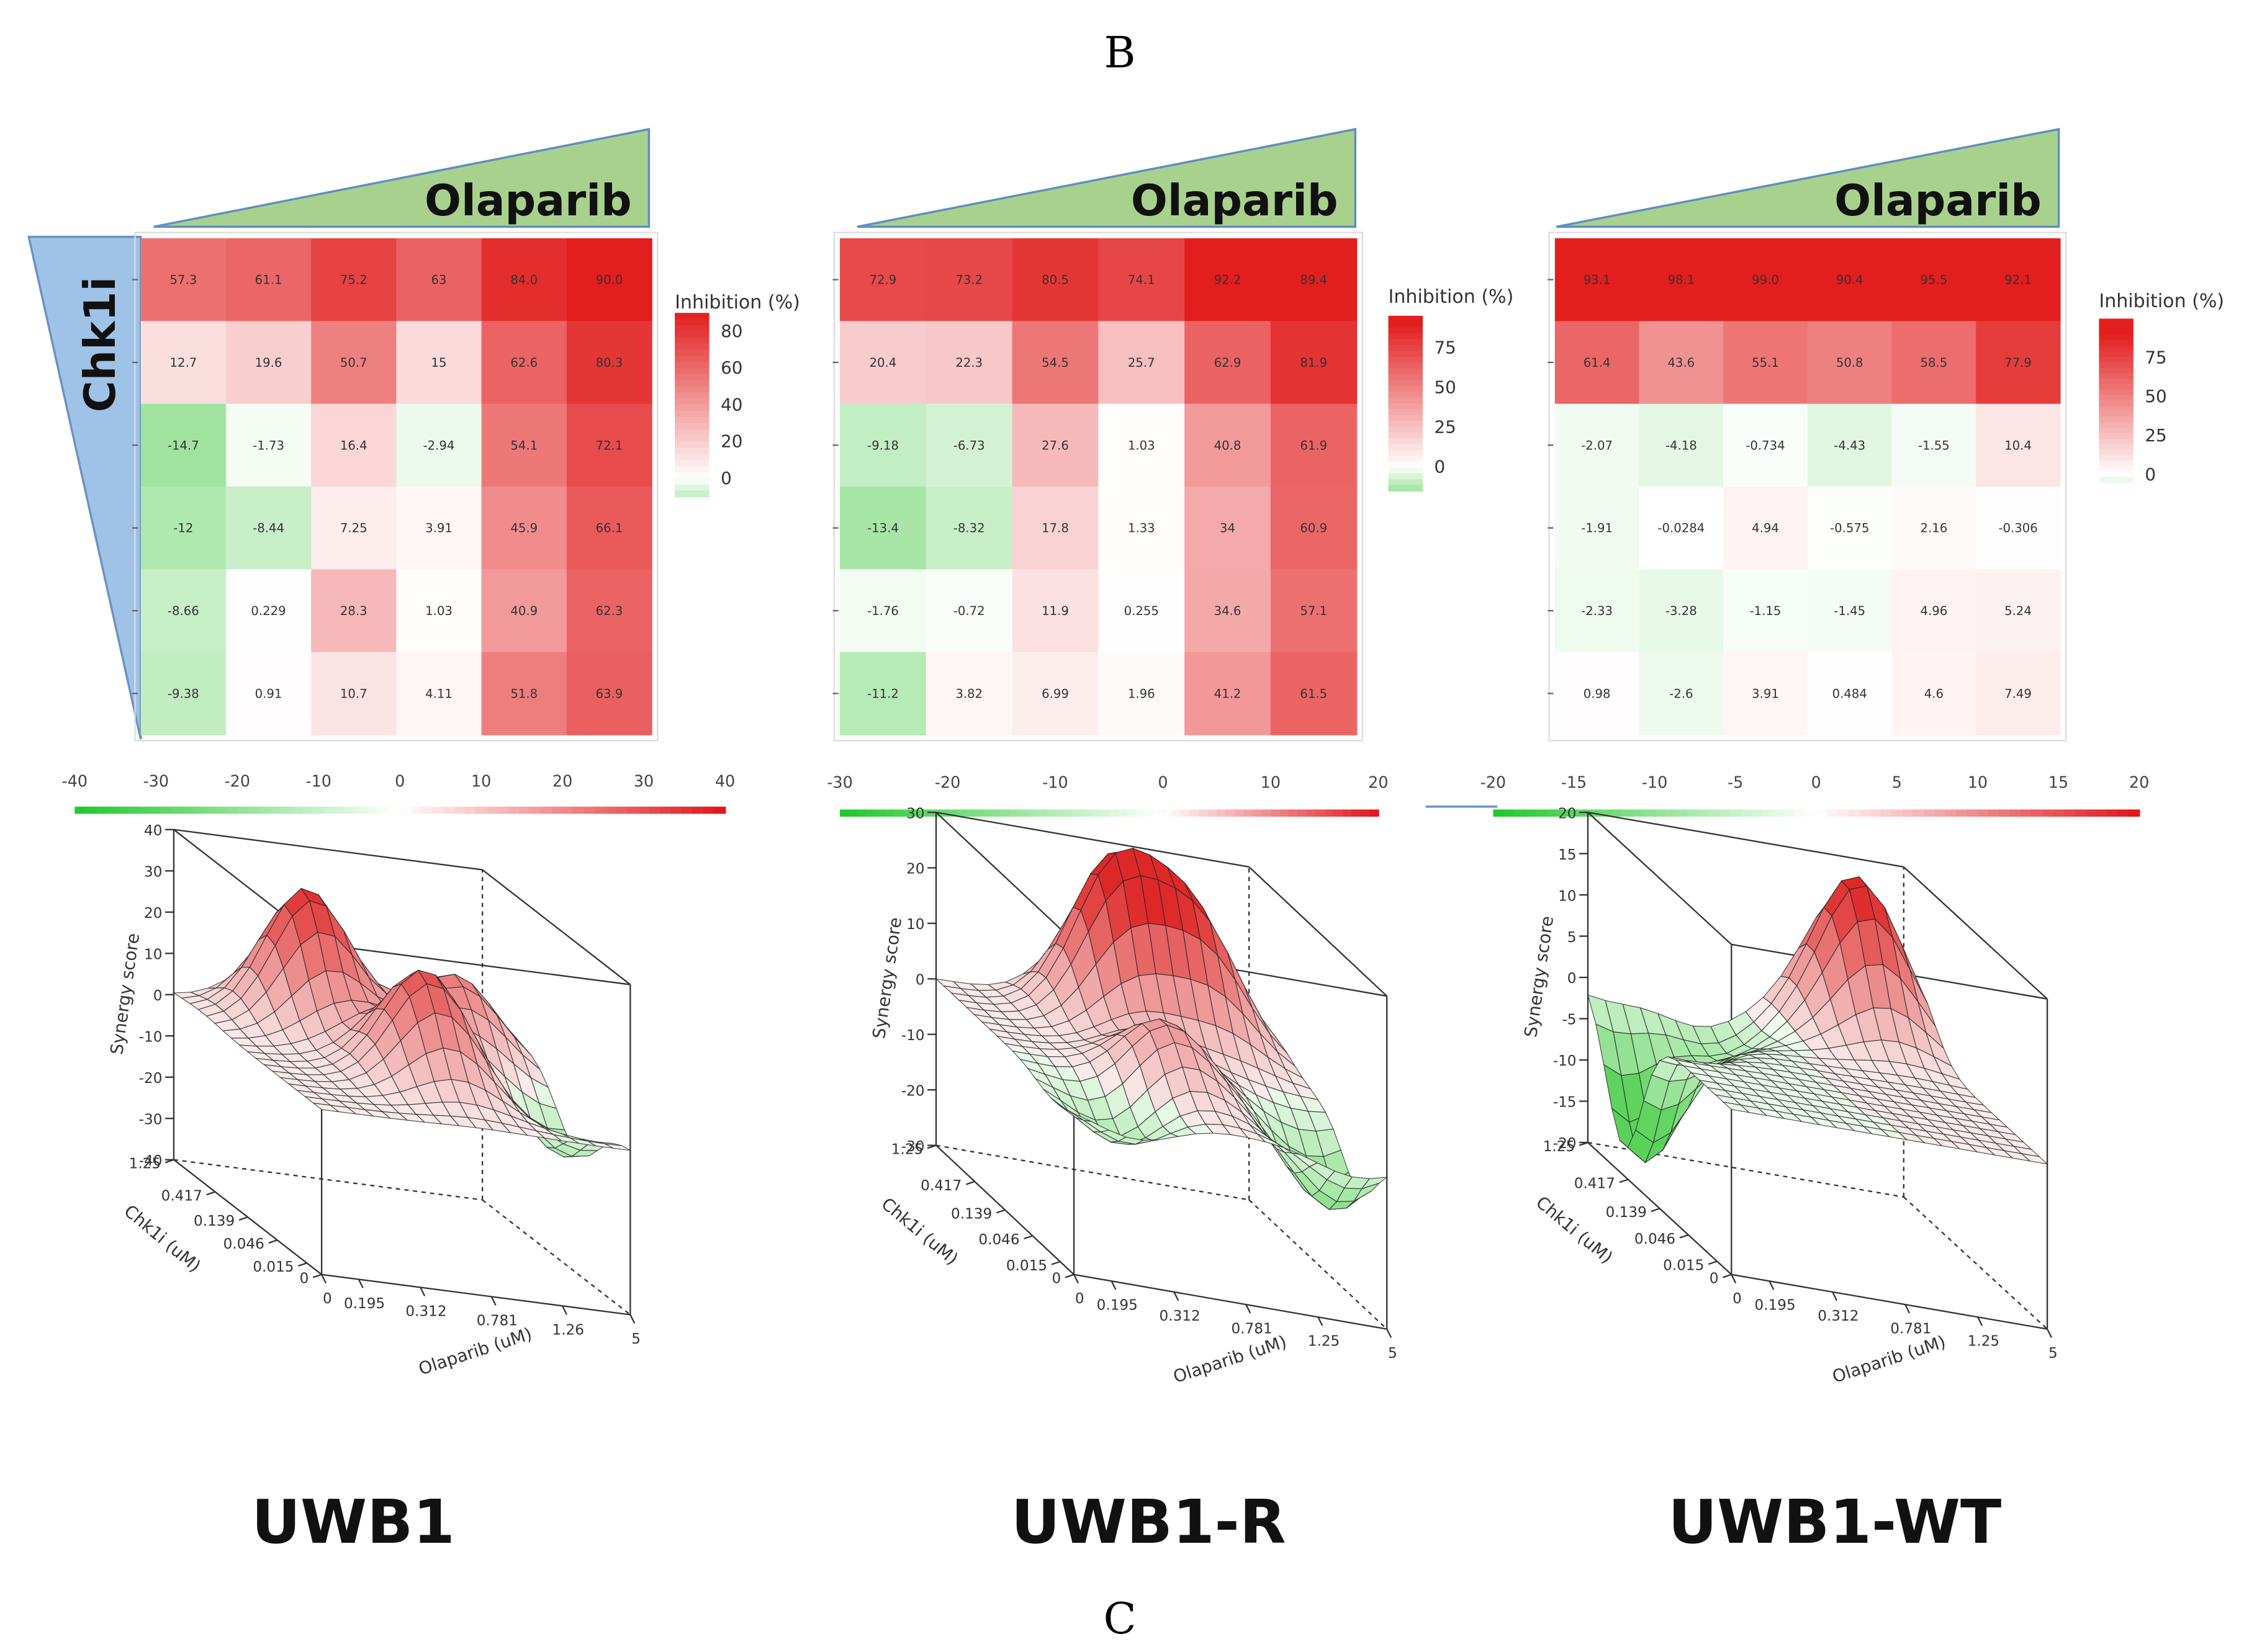  What do you see at coordinates (1055, 693) in the screenshot?
I see `heatmap-cell-value: 6.99` at bounding box center [1055, 693].